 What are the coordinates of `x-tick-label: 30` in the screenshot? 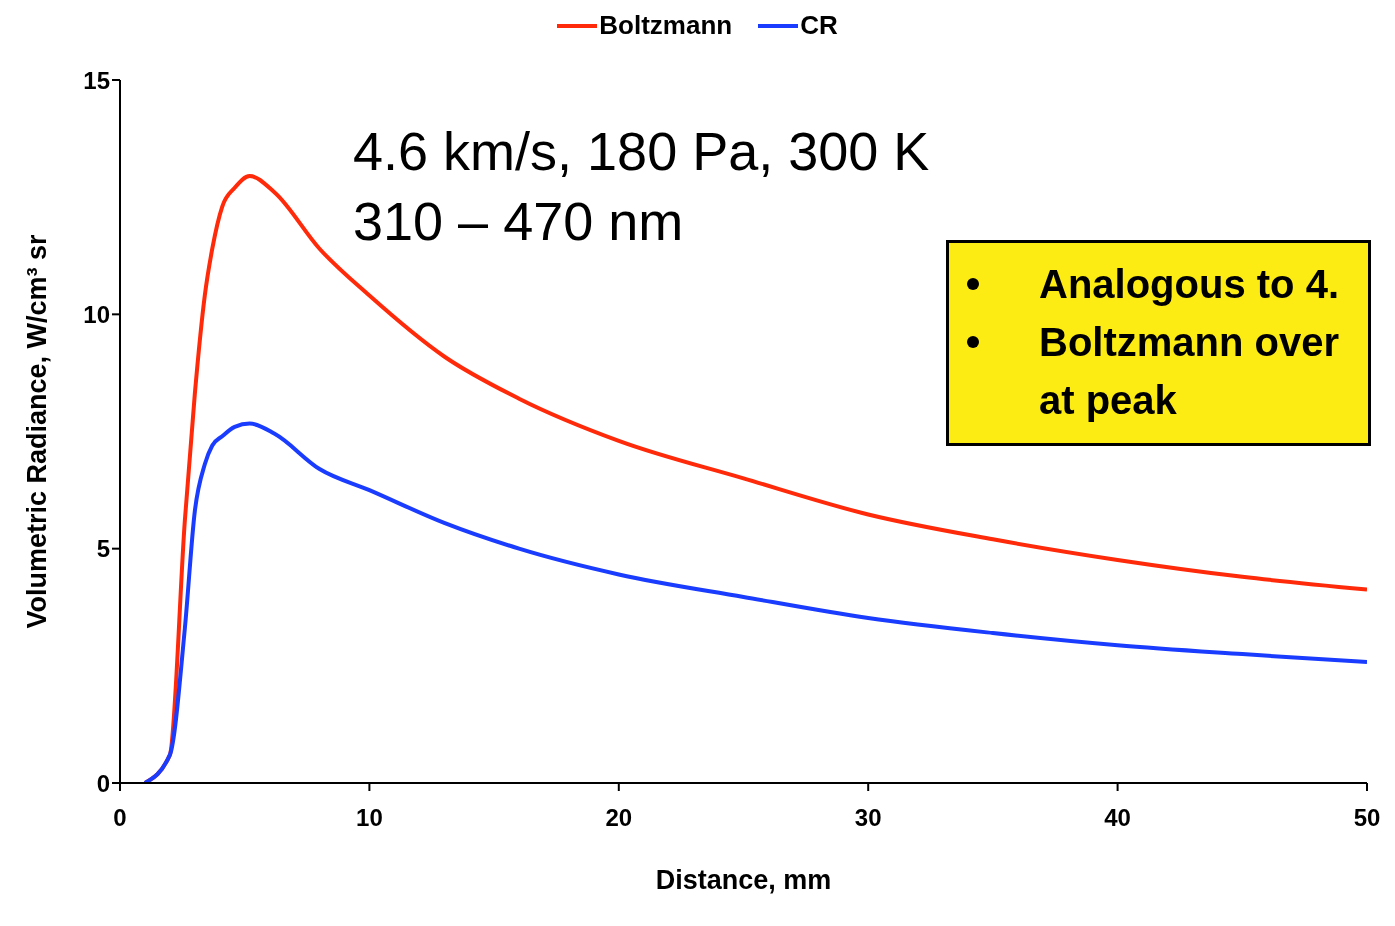 It's located at (868, 818).